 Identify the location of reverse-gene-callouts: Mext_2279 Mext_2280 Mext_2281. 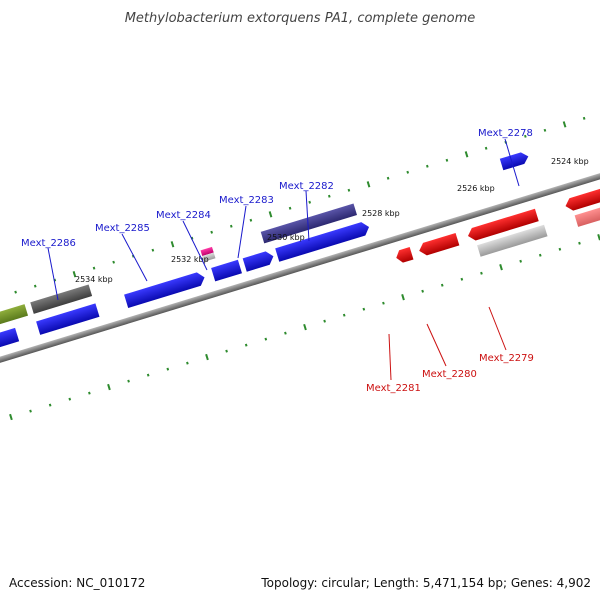
(450, 350).